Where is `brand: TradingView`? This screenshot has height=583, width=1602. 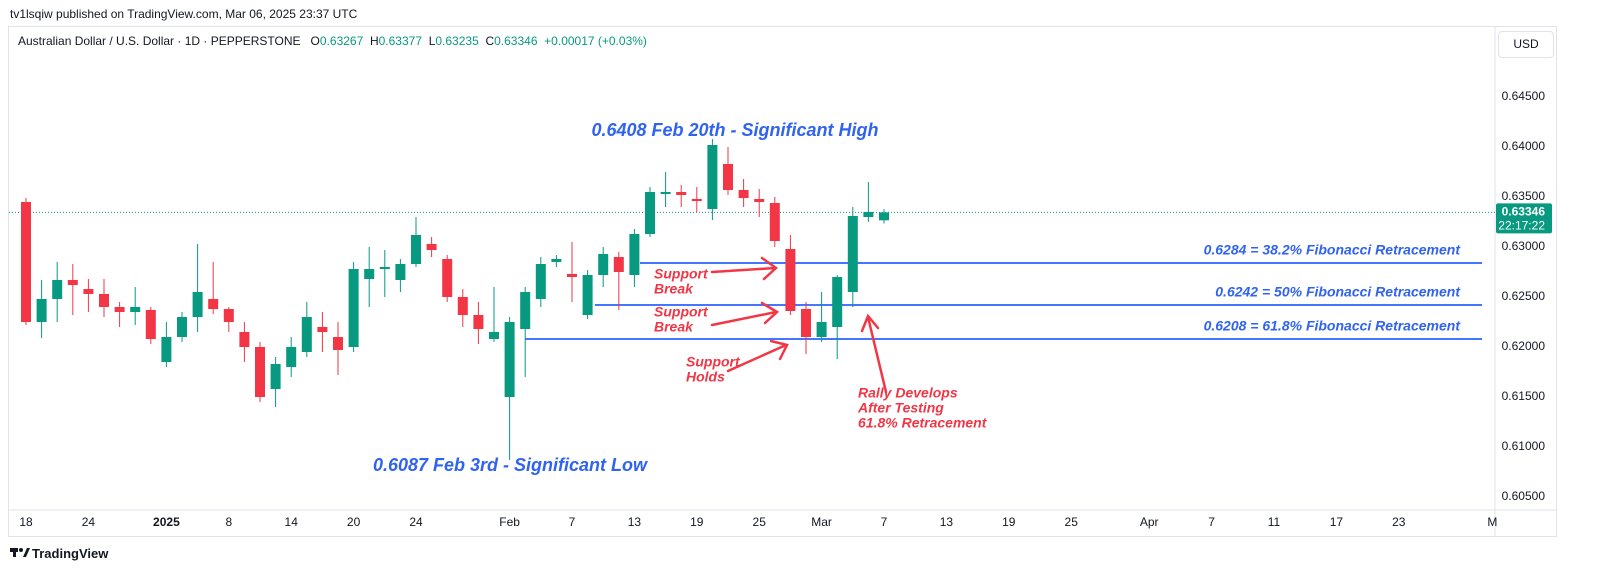
brand: TradingView is located at coordinates (70, 553).